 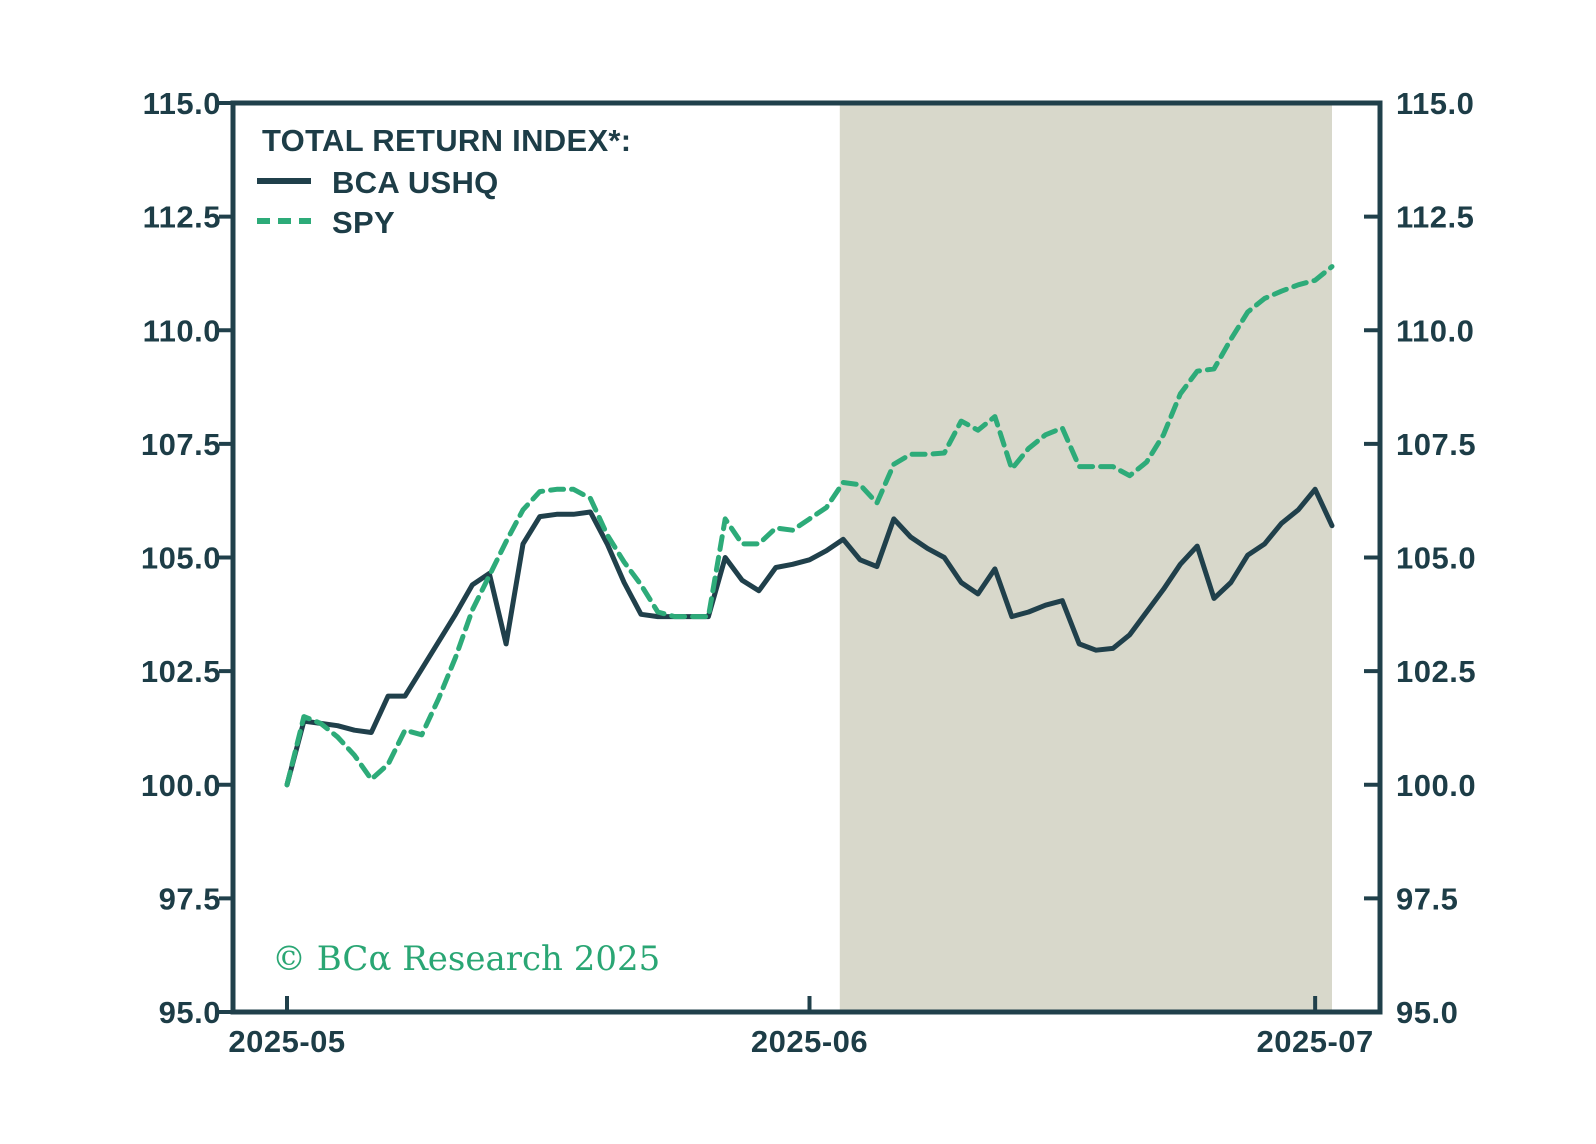 I want to click on y-axis-label-right: 112.5, so click(x=1435, y=217).